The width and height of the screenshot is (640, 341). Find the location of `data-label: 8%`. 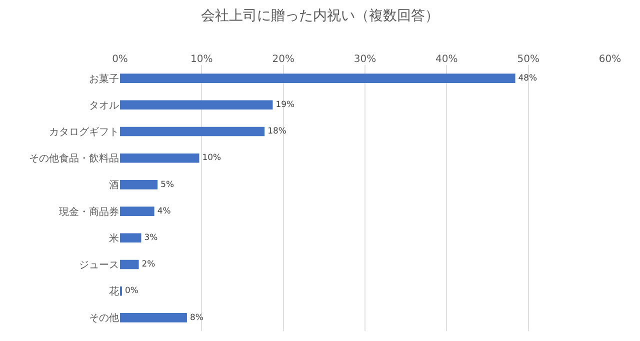

data-label: 8% is located at coordinates (197, 317).